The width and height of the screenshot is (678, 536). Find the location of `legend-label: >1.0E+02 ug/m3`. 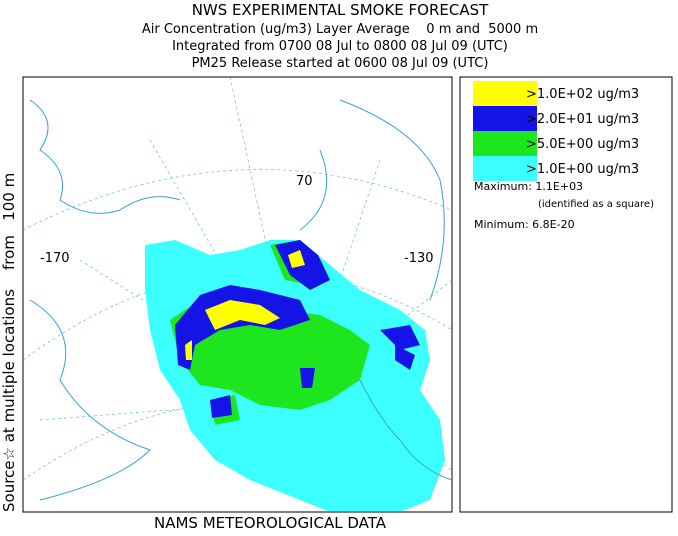

legend-label: >1.0E+02 ug/m3 is located at coordinates (582, 94).